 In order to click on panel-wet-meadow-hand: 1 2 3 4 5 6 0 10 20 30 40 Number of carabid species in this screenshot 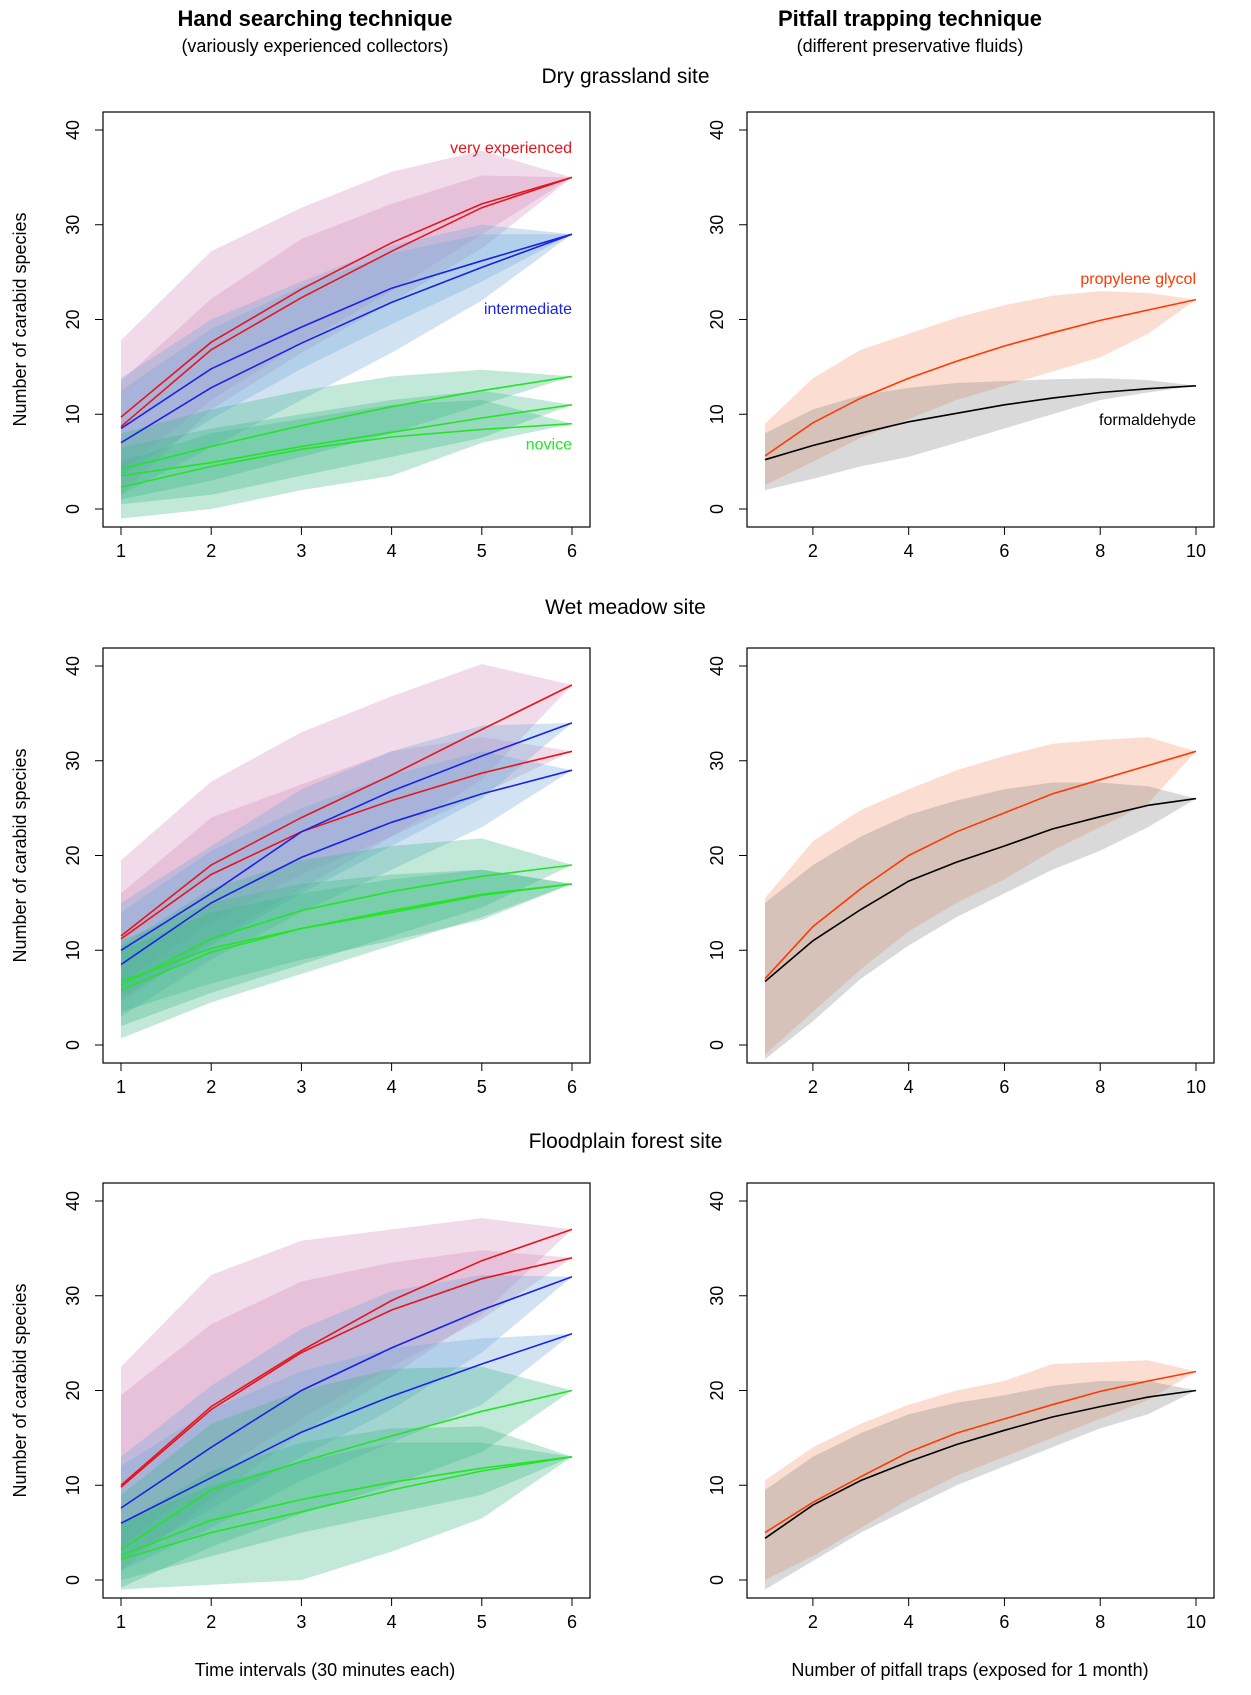, I will do `click(300, 872)`.